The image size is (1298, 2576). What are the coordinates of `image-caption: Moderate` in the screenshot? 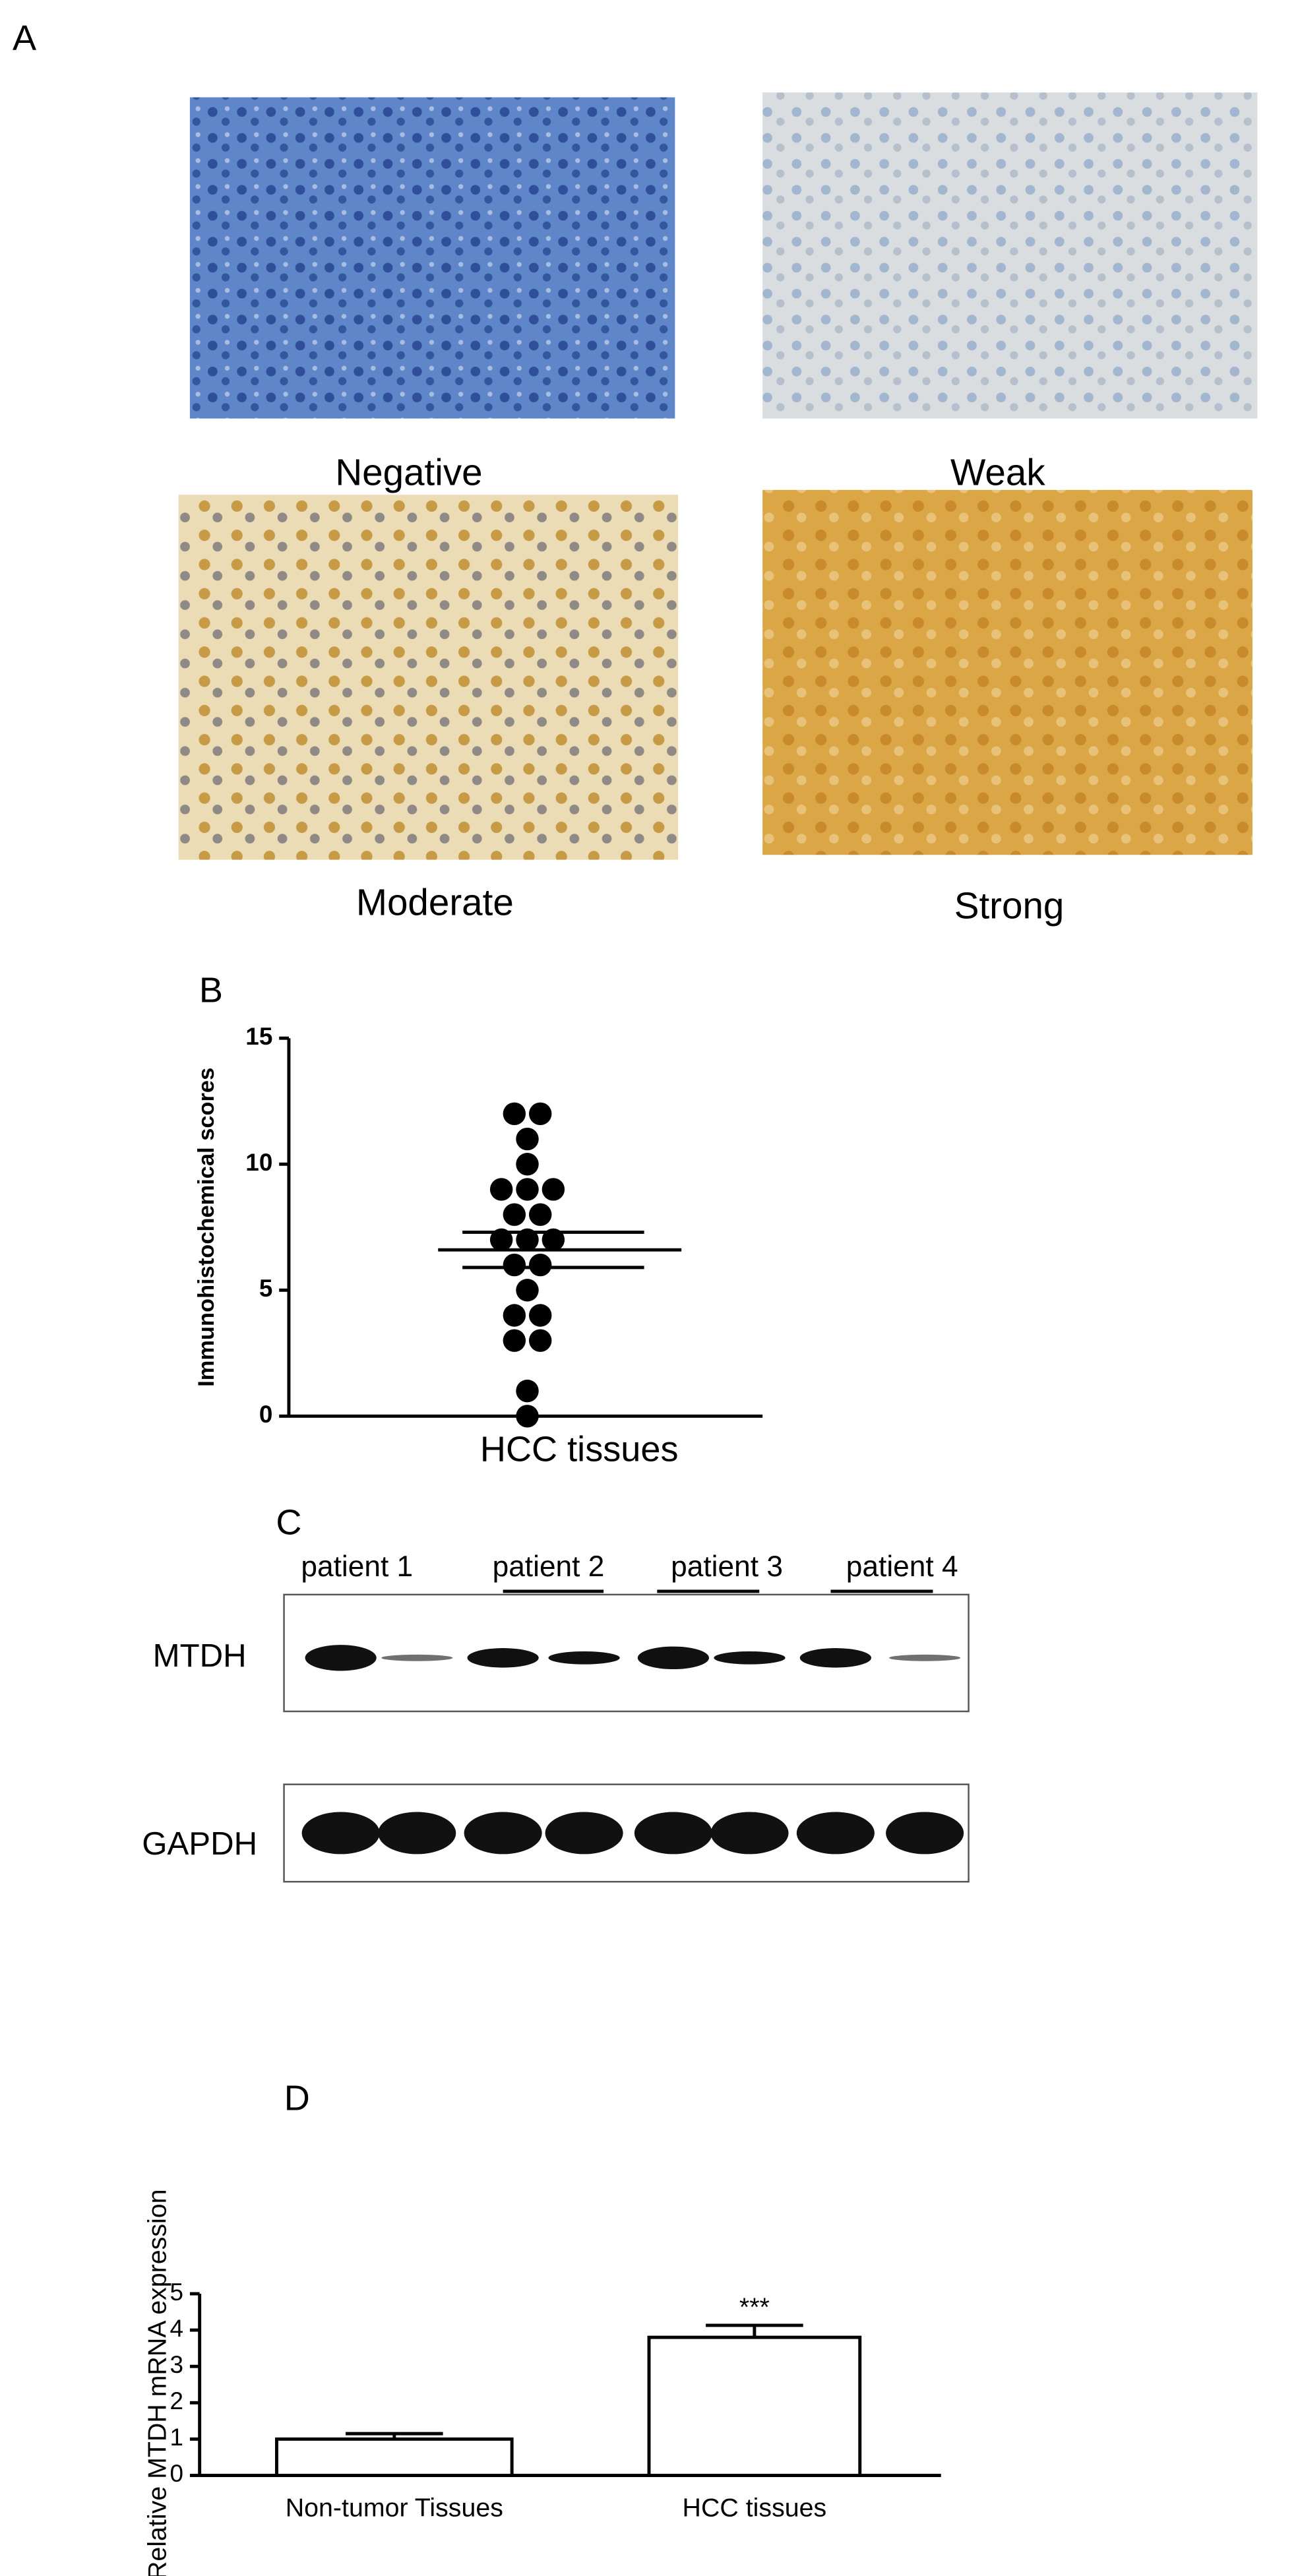 It's located at (435, 902).